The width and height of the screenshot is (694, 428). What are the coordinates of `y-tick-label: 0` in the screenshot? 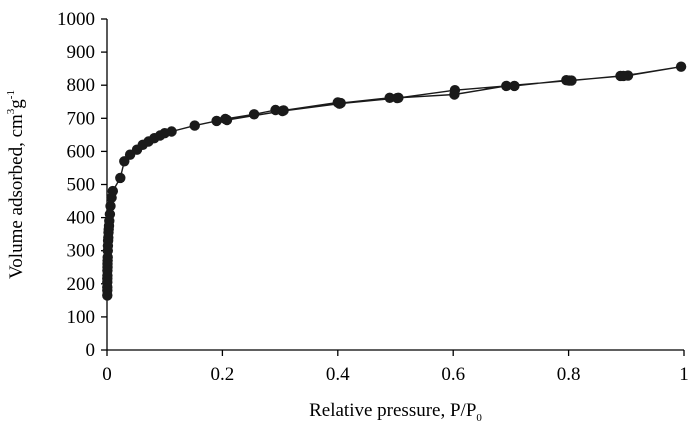 It's located at (91, 350).